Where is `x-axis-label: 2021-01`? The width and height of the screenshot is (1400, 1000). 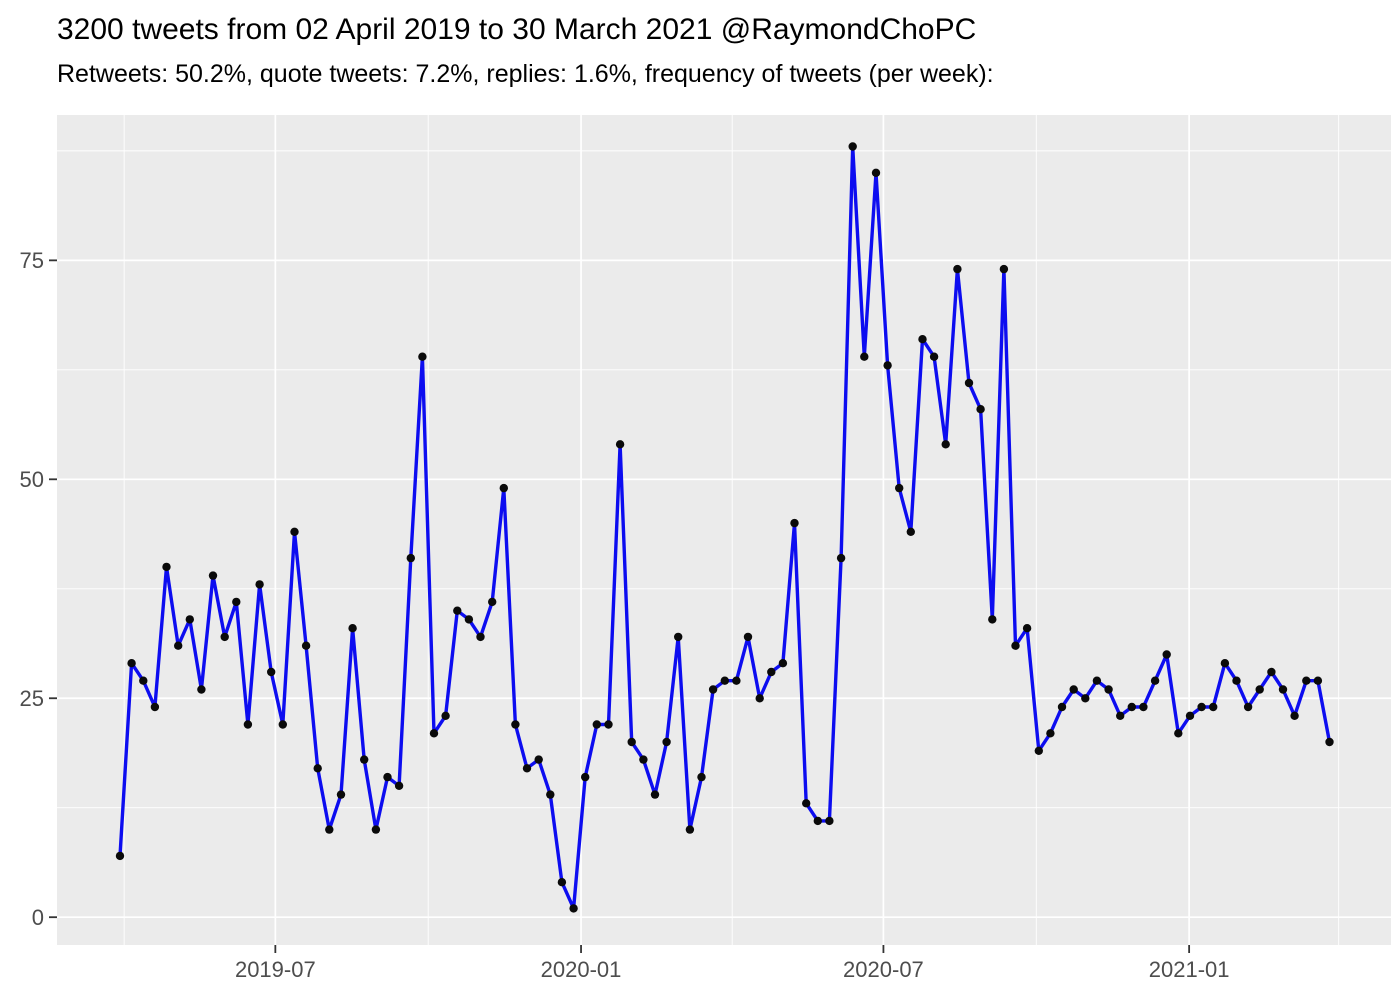
x-axis-label: 2021-01 is located at coordinates (1189, 969).